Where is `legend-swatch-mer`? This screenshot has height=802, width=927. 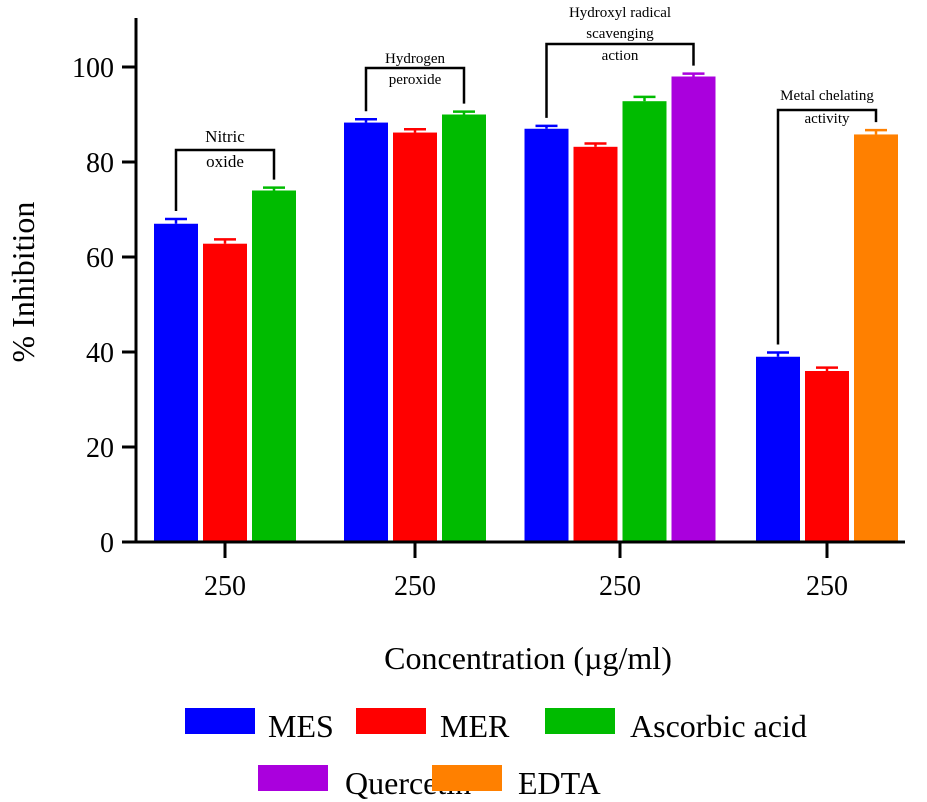
legend-swatch-mer is located at coordinates (391, 721).